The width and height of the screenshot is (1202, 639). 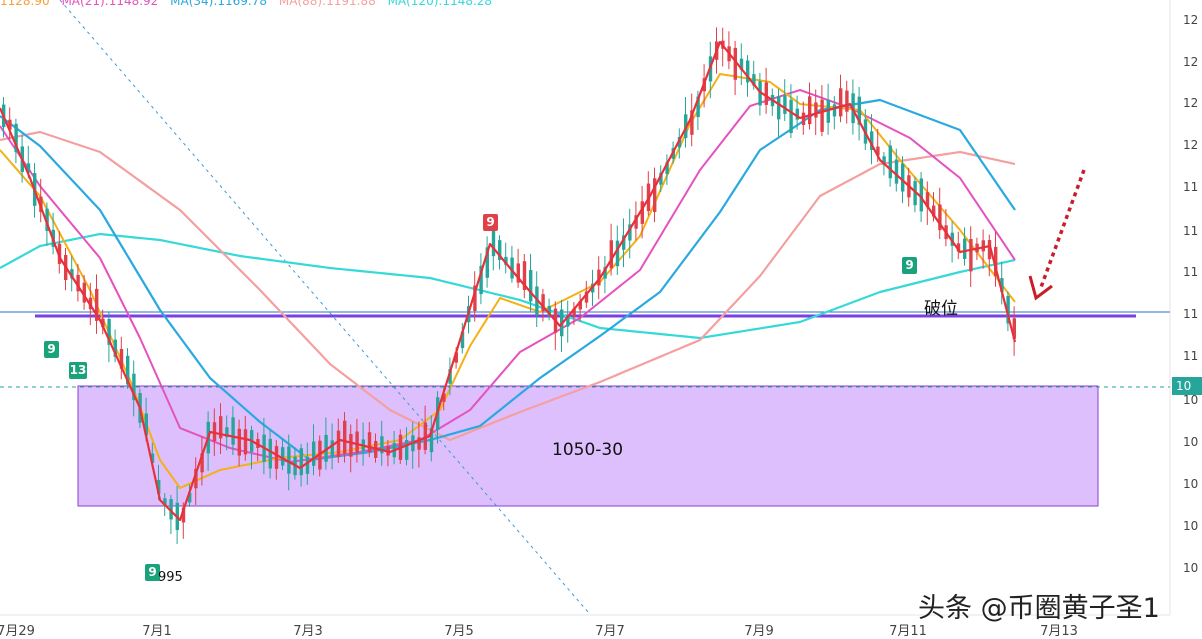 What do you see at coordinates (508, 286) in the screenshot?
I see `ma120-line` at bounding box center [508, 286].